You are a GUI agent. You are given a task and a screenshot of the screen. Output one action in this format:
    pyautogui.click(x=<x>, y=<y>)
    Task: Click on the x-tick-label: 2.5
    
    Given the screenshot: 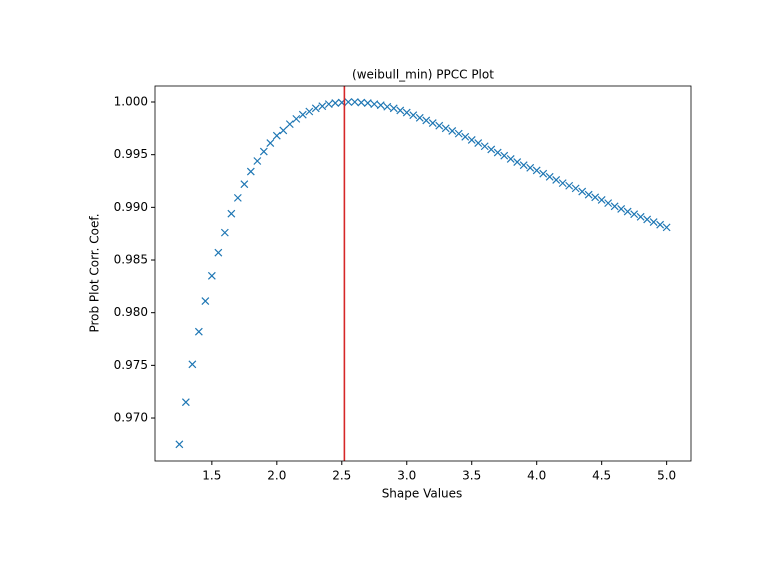 What is the action you would take?
    pyautogui.click(x=341, y=476)
    